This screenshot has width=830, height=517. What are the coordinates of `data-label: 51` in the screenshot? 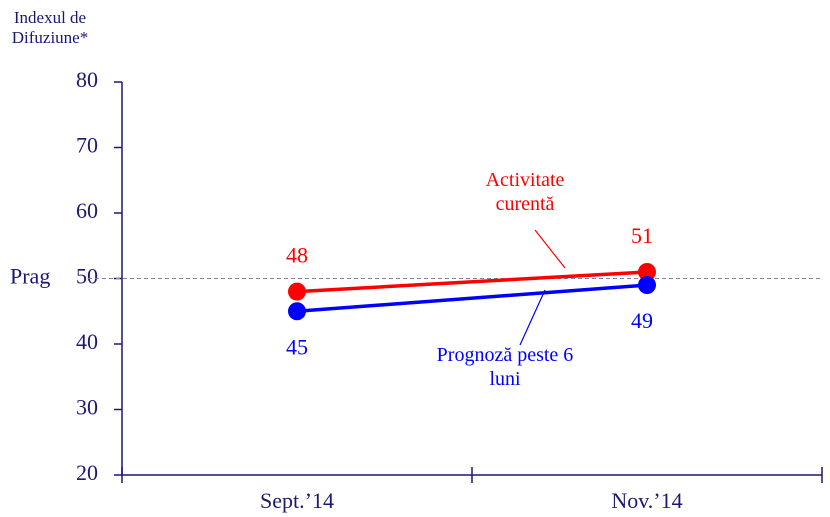 It's located at (642, 235).